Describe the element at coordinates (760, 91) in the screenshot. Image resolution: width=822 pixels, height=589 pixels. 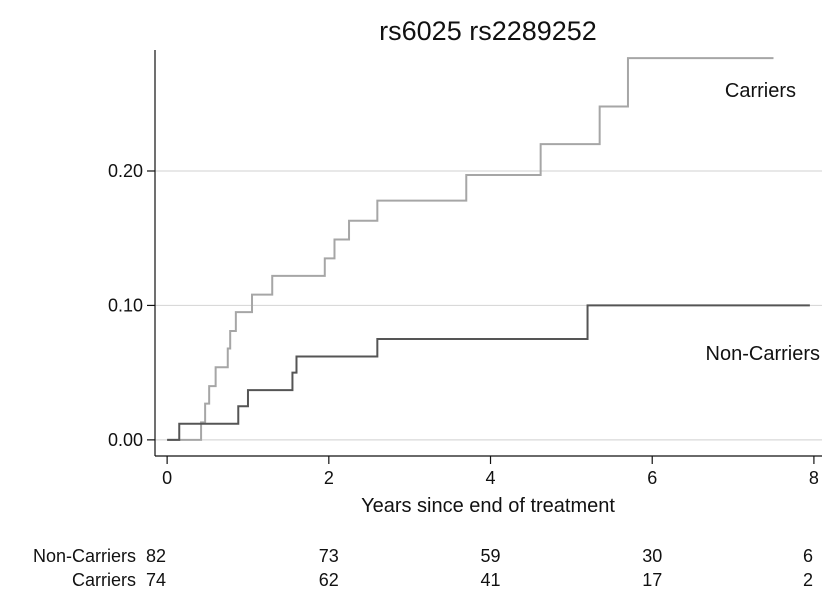
I see `series-label-carriers: Carriers` at that location.